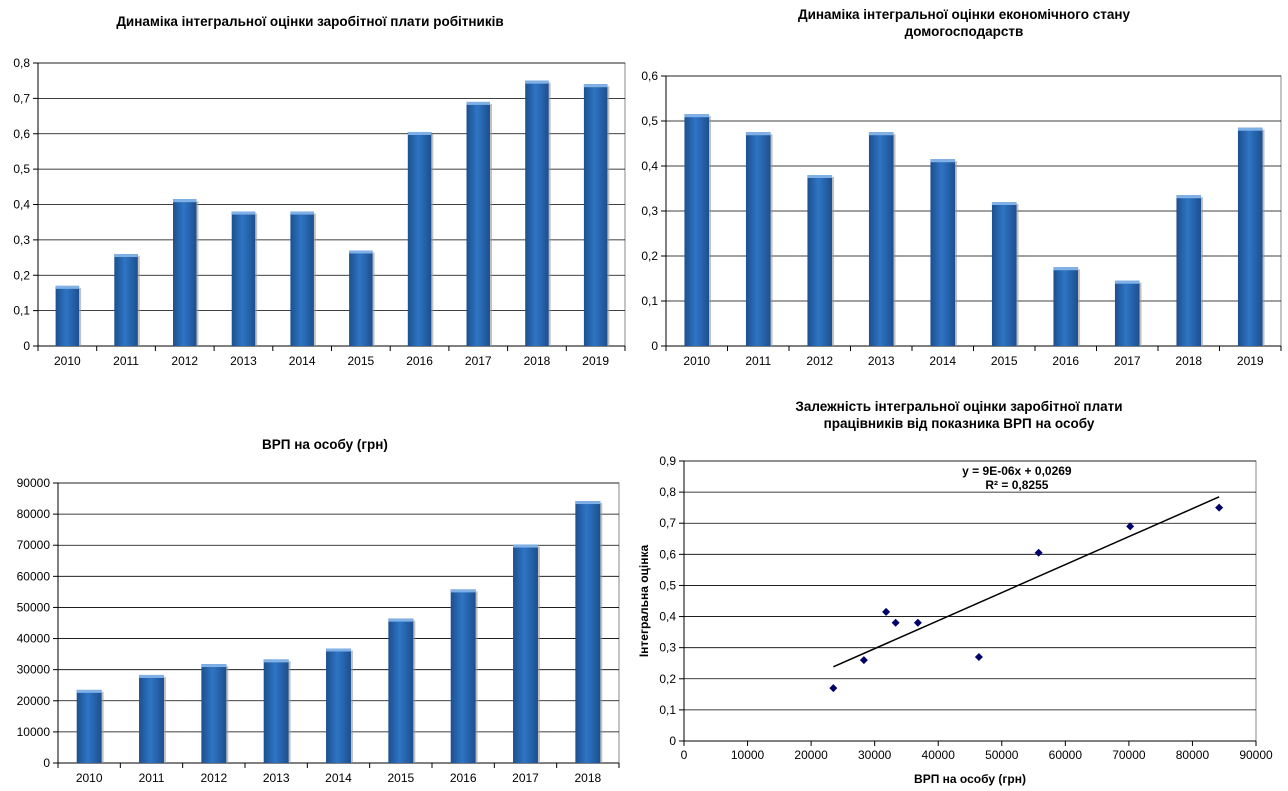 This screenshot has height=791, width=1288. I want to click on x-tick-label: 80000, so click(1193, 755).